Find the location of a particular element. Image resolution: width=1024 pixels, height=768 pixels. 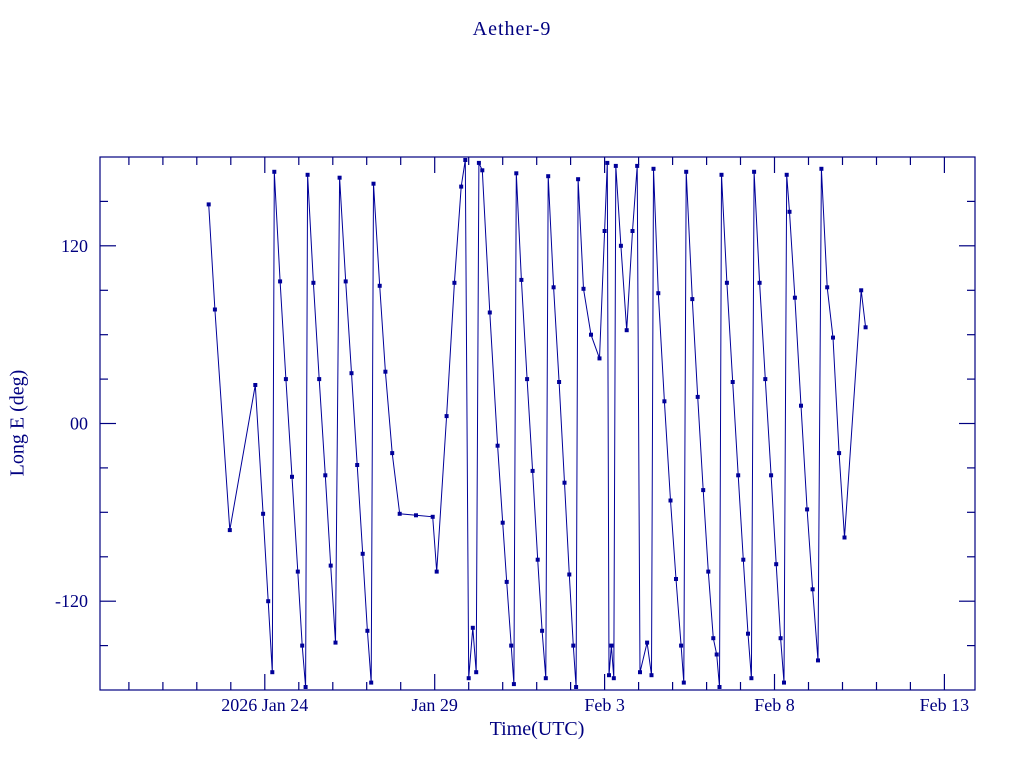

svg-text: Jan 29 is located at coordinates (434, 705).